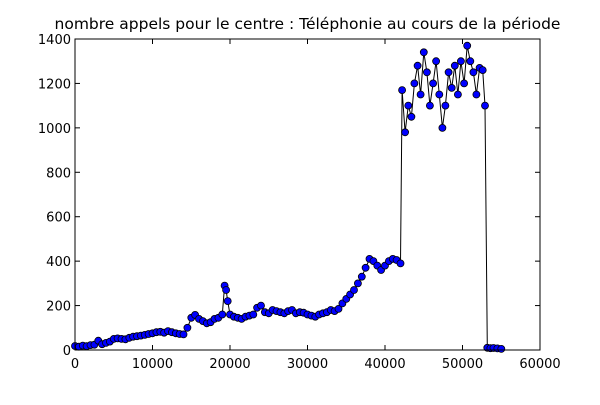 The width and height of the screenshot is (600, 405). Describe the element at coordinates (462, 364) in the screenshot. I see `x-tick-label: 50000` at that location.